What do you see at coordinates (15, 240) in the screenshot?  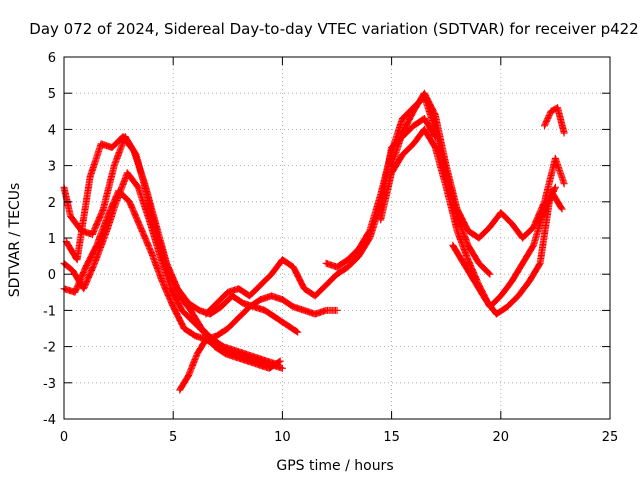 I see `y-axis-label: SDTVAR / TECUs` at bounding box center [15, 240].